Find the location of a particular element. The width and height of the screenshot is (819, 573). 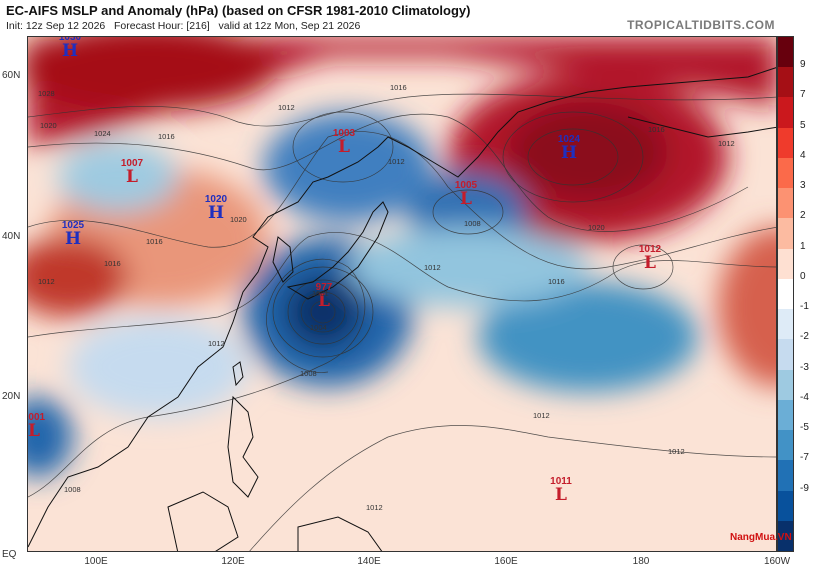

colorbar-label: -5 is located at coordinates (804, 428).